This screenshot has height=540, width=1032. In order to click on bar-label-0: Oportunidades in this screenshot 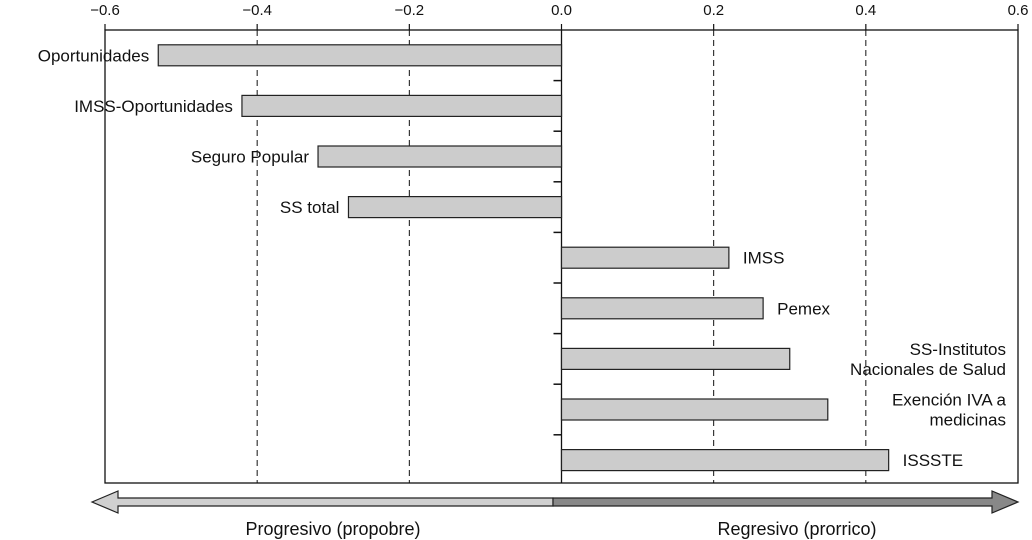, I will do `click(94, 55)`.